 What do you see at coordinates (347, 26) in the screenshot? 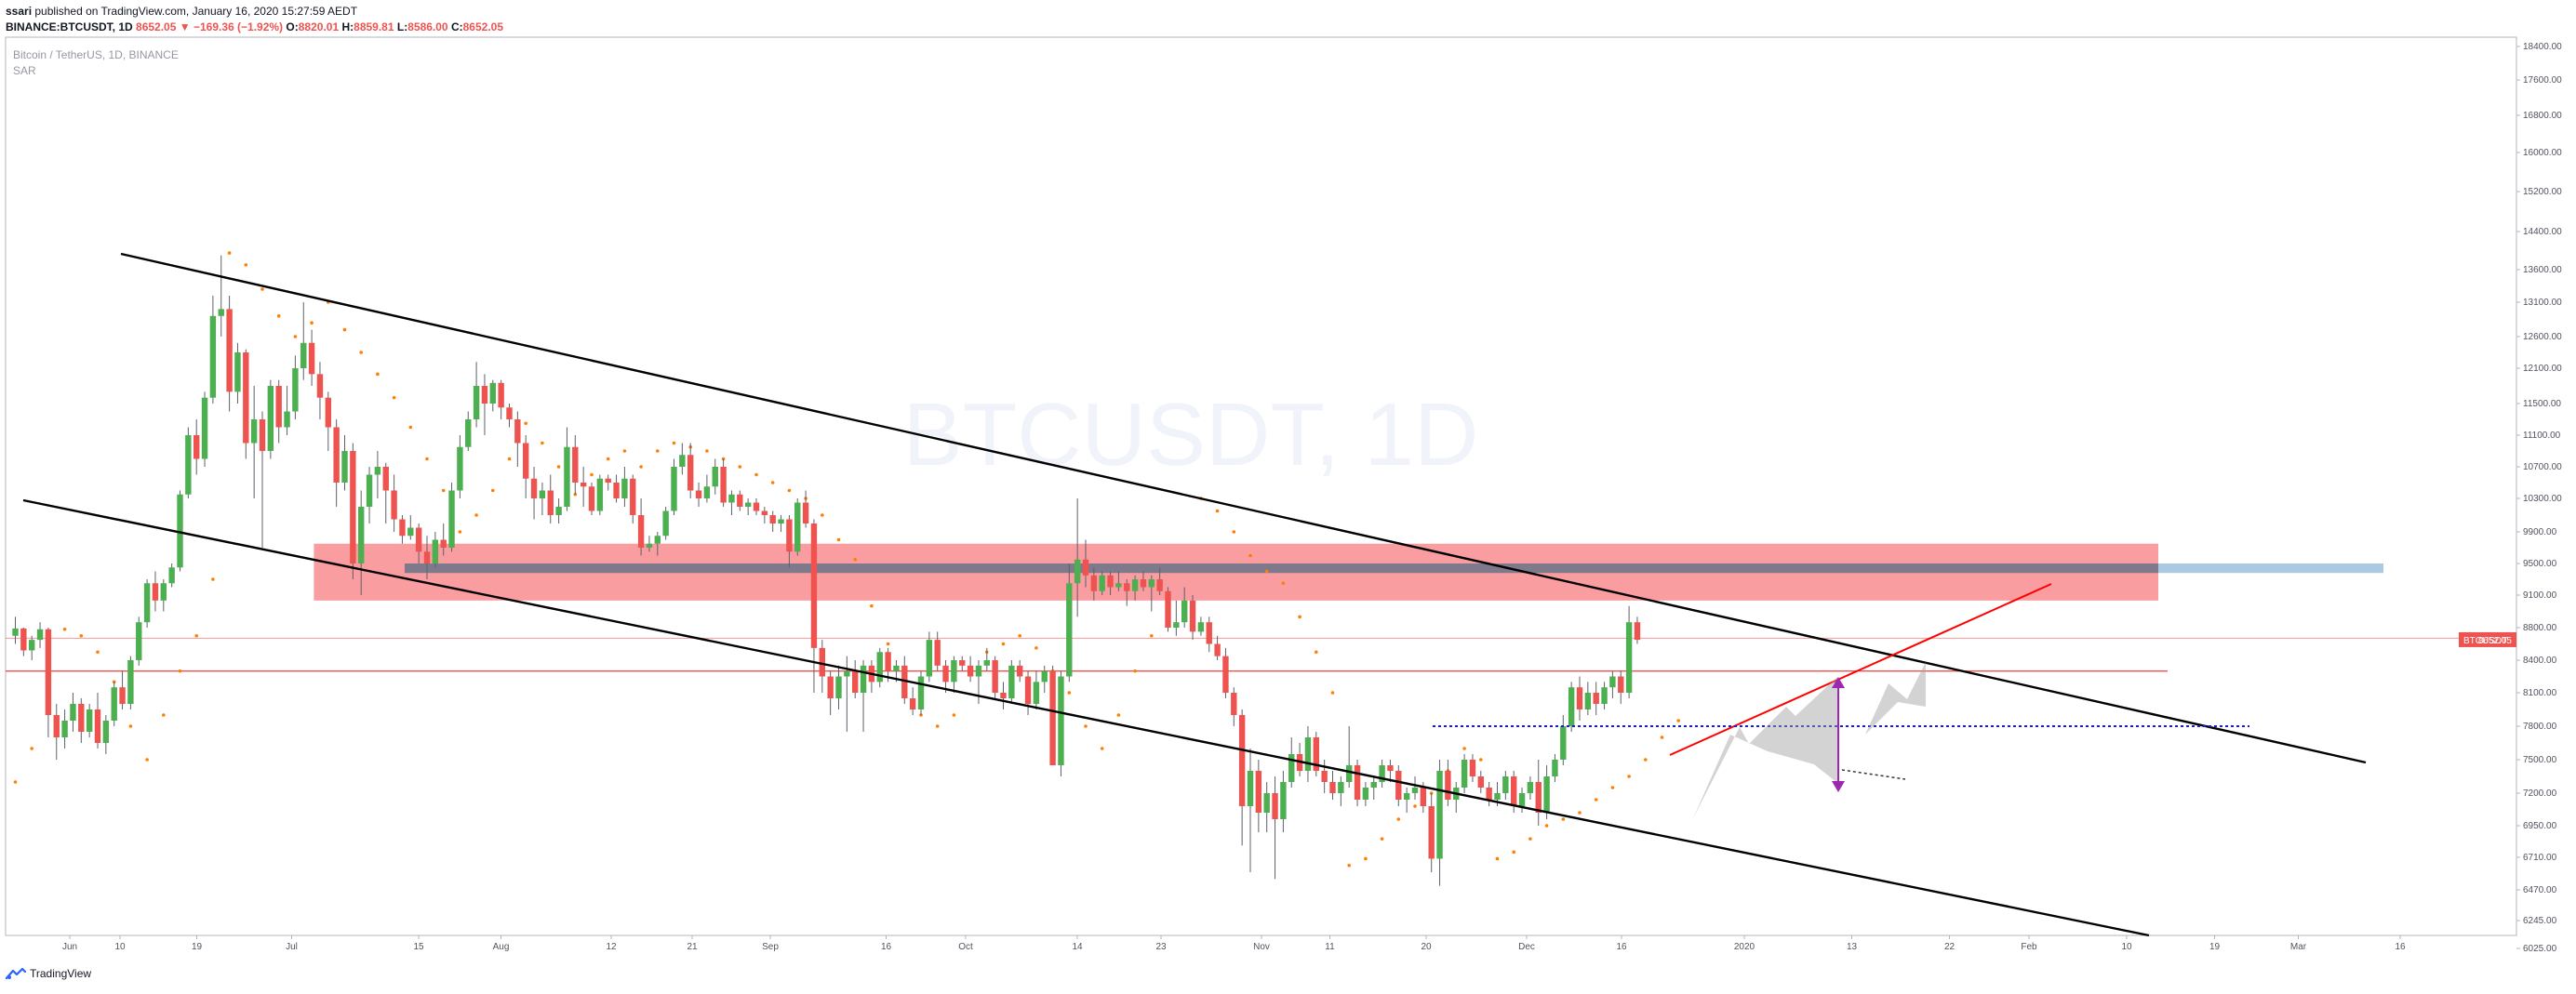
I see `high-label: H:` at bounding box center [347, 26].